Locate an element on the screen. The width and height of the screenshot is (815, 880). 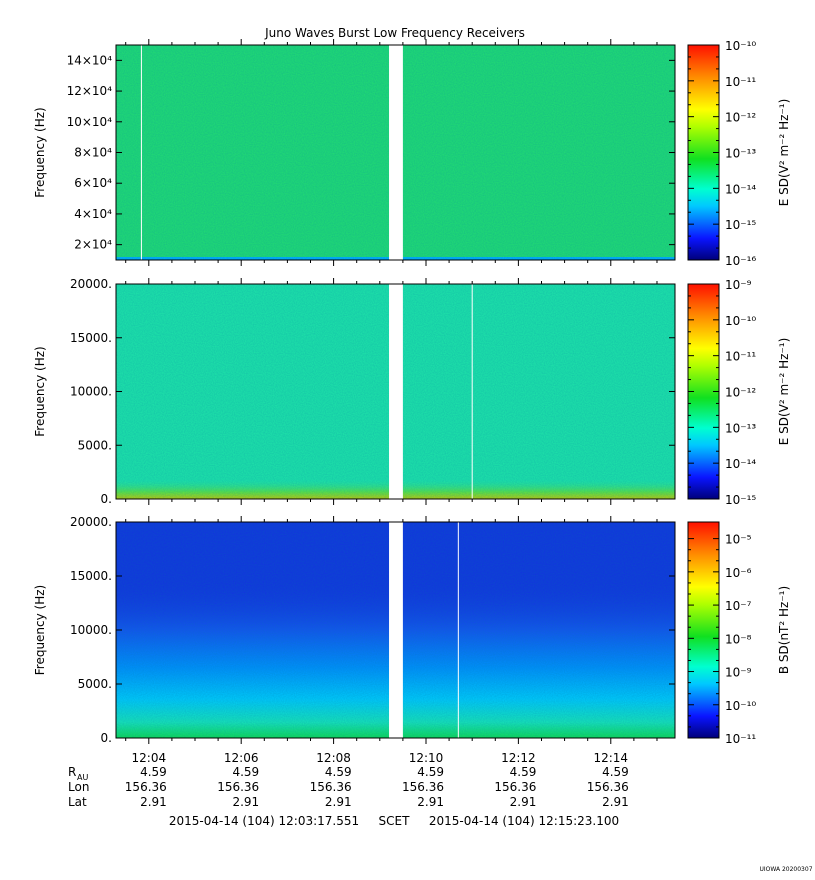
colorbar-tick-label: 10⁻⁵ is located at coordinates (738, 540).